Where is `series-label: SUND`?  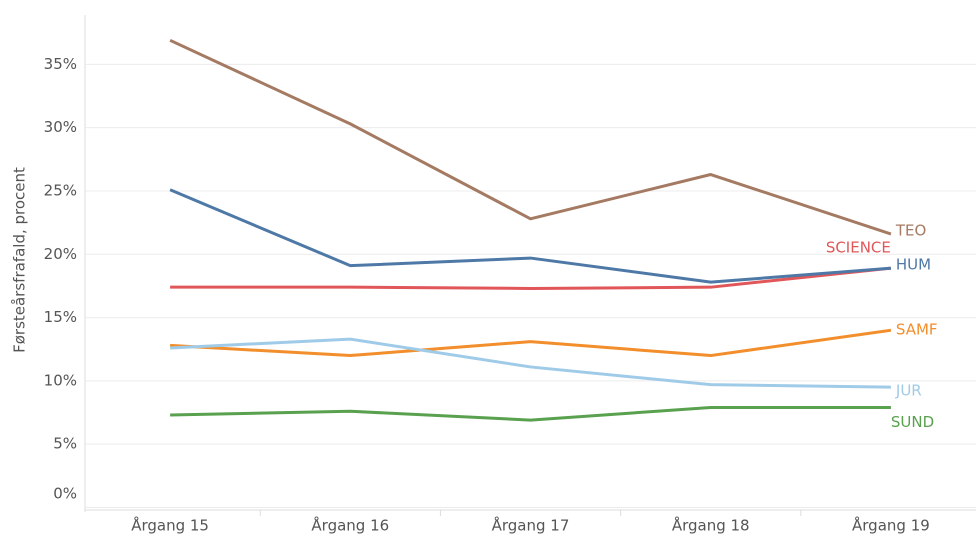 series-label: SUND is located at coordinates (912, 422).